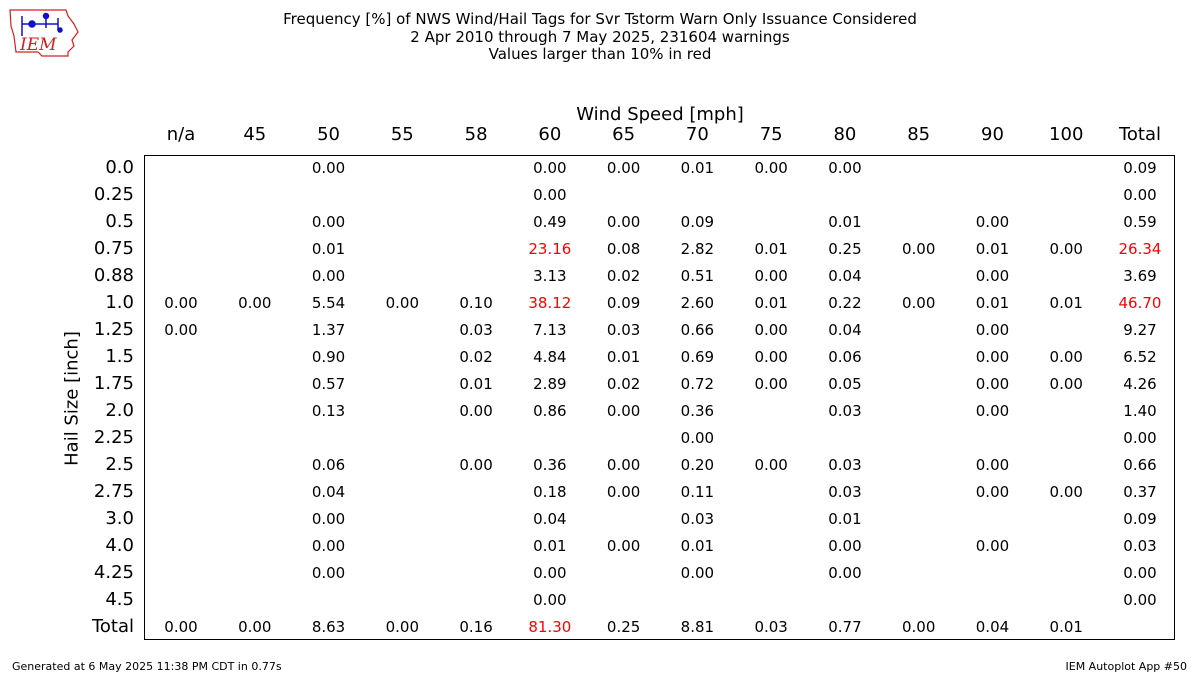 This screenshot has height=675, width=1200. What do you see at coordinates (113, 491) in the screenshot?
I see `row-header: 2.75` at bounding box center [113, 491].